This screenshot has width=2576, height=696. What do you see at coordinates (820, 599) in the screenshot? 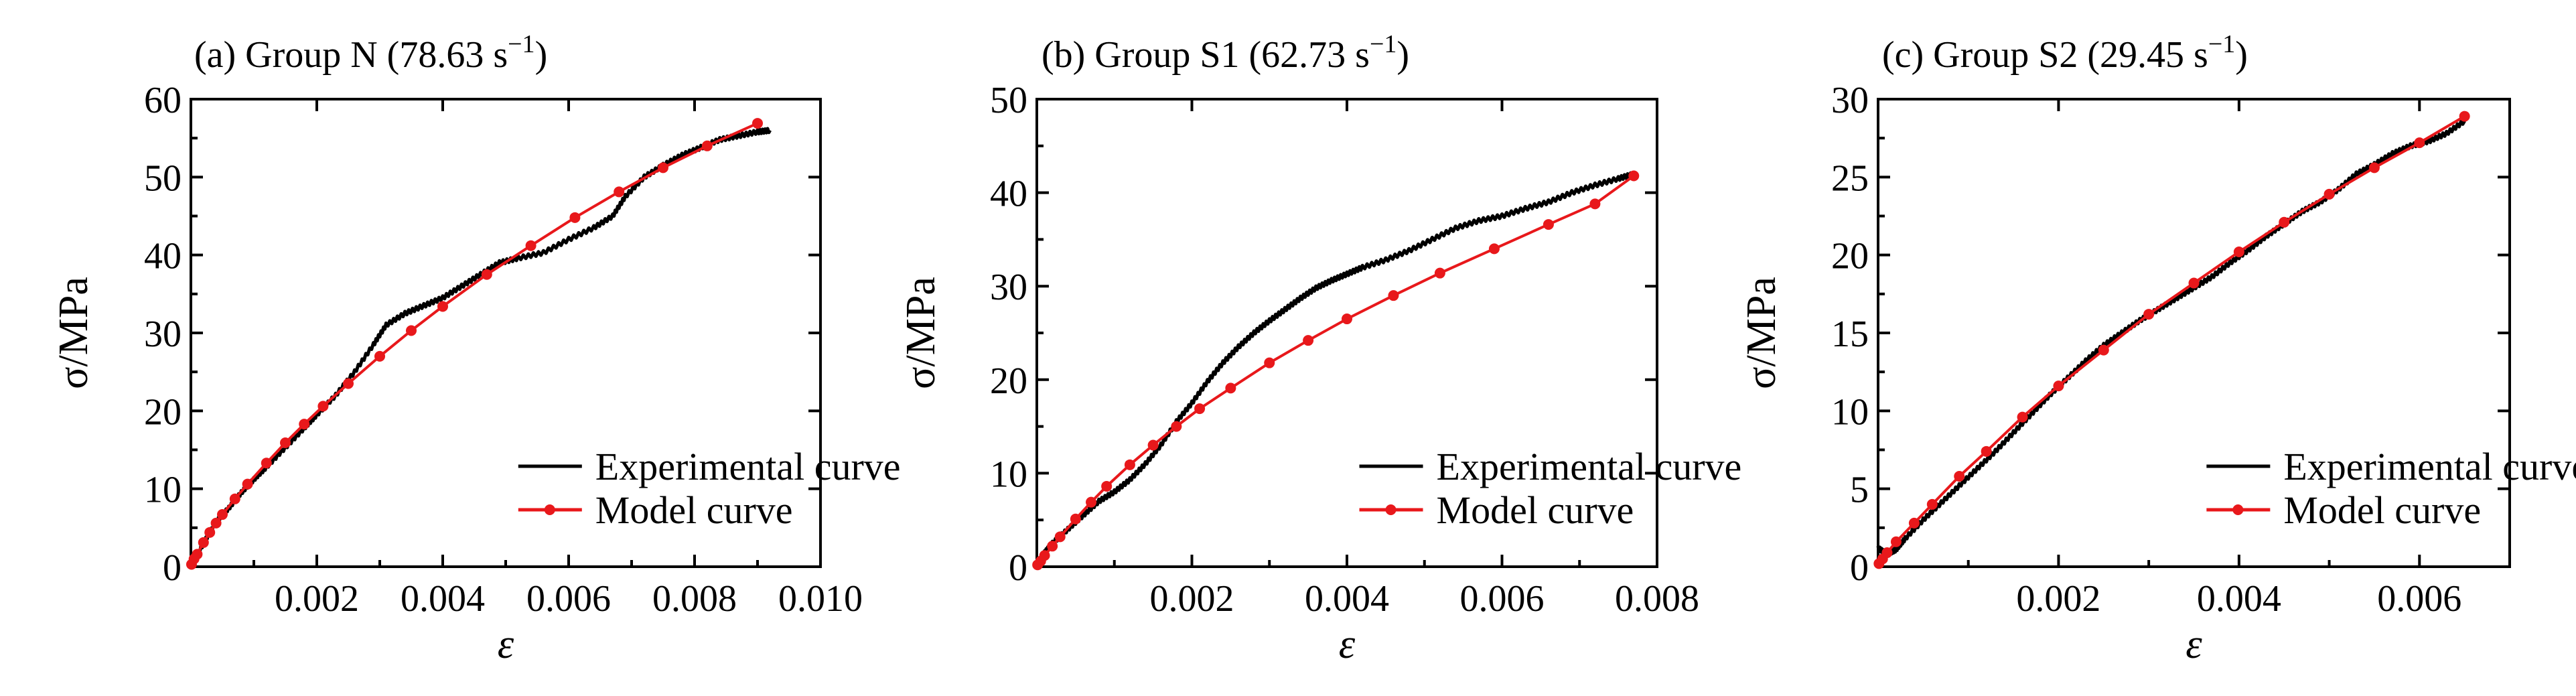
I see `x-tick-label: 0.010` at bounding box center [820, 599].